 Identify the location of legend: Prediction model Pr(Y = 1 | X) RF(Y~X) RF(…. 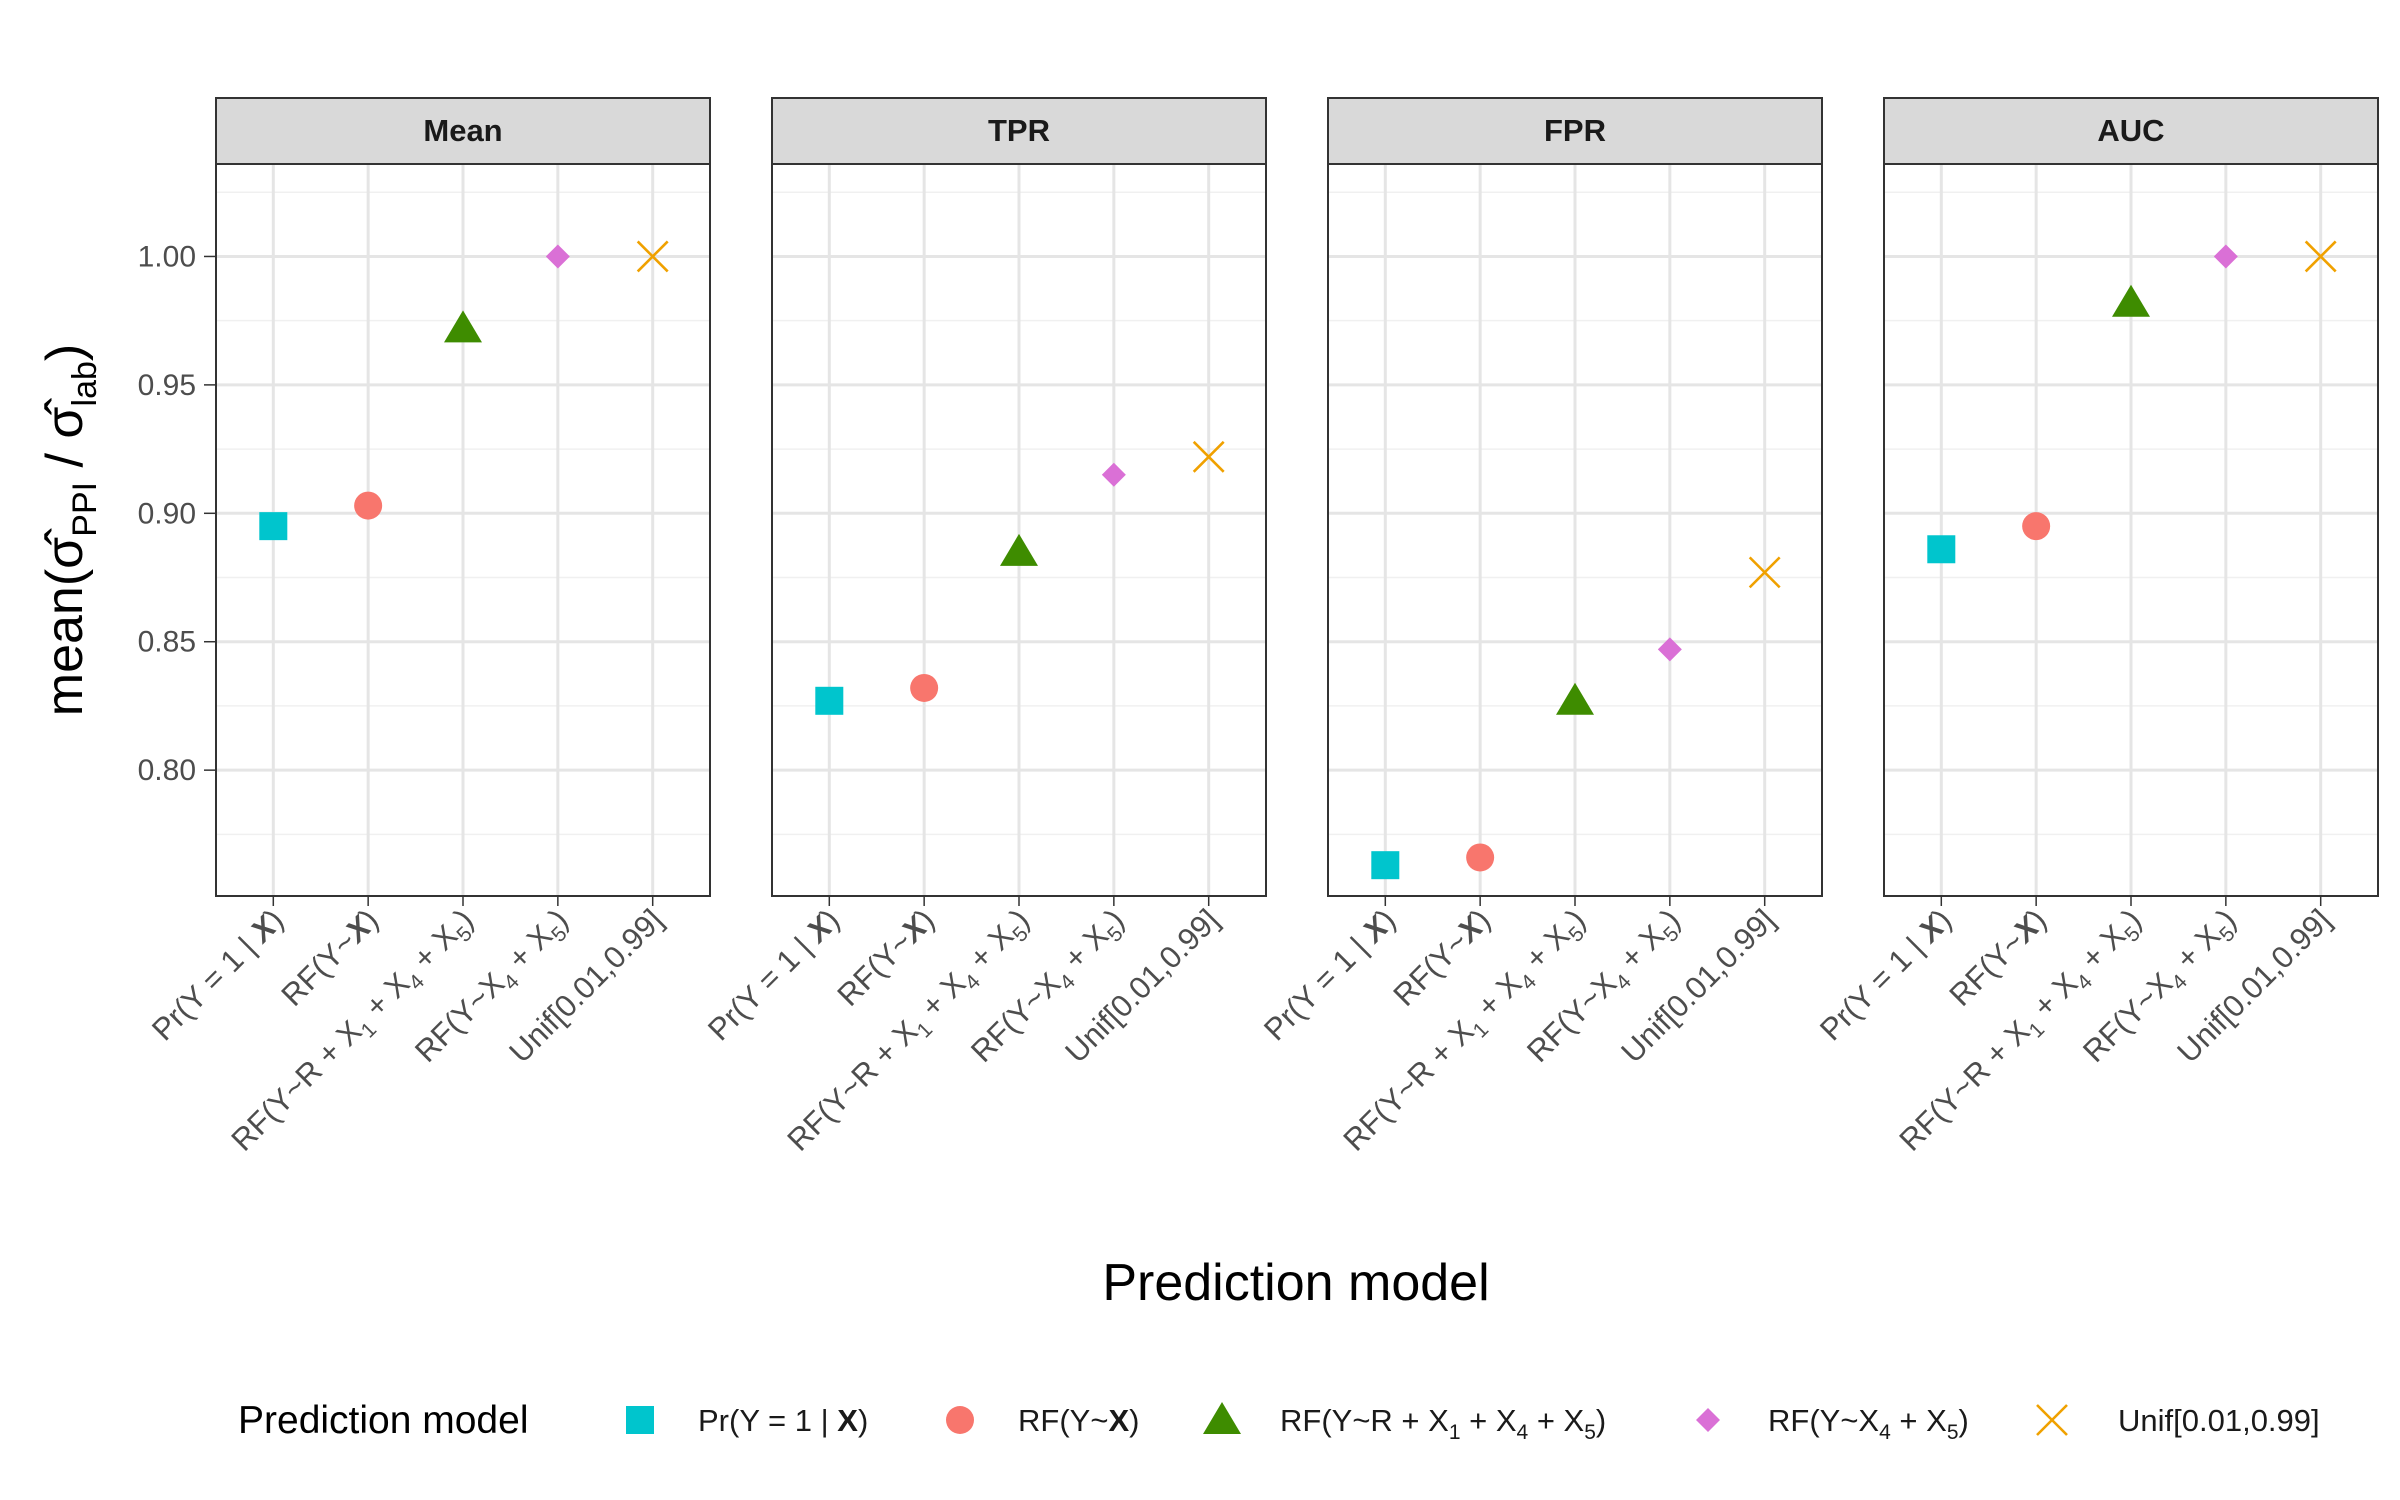
(1279, 1421).